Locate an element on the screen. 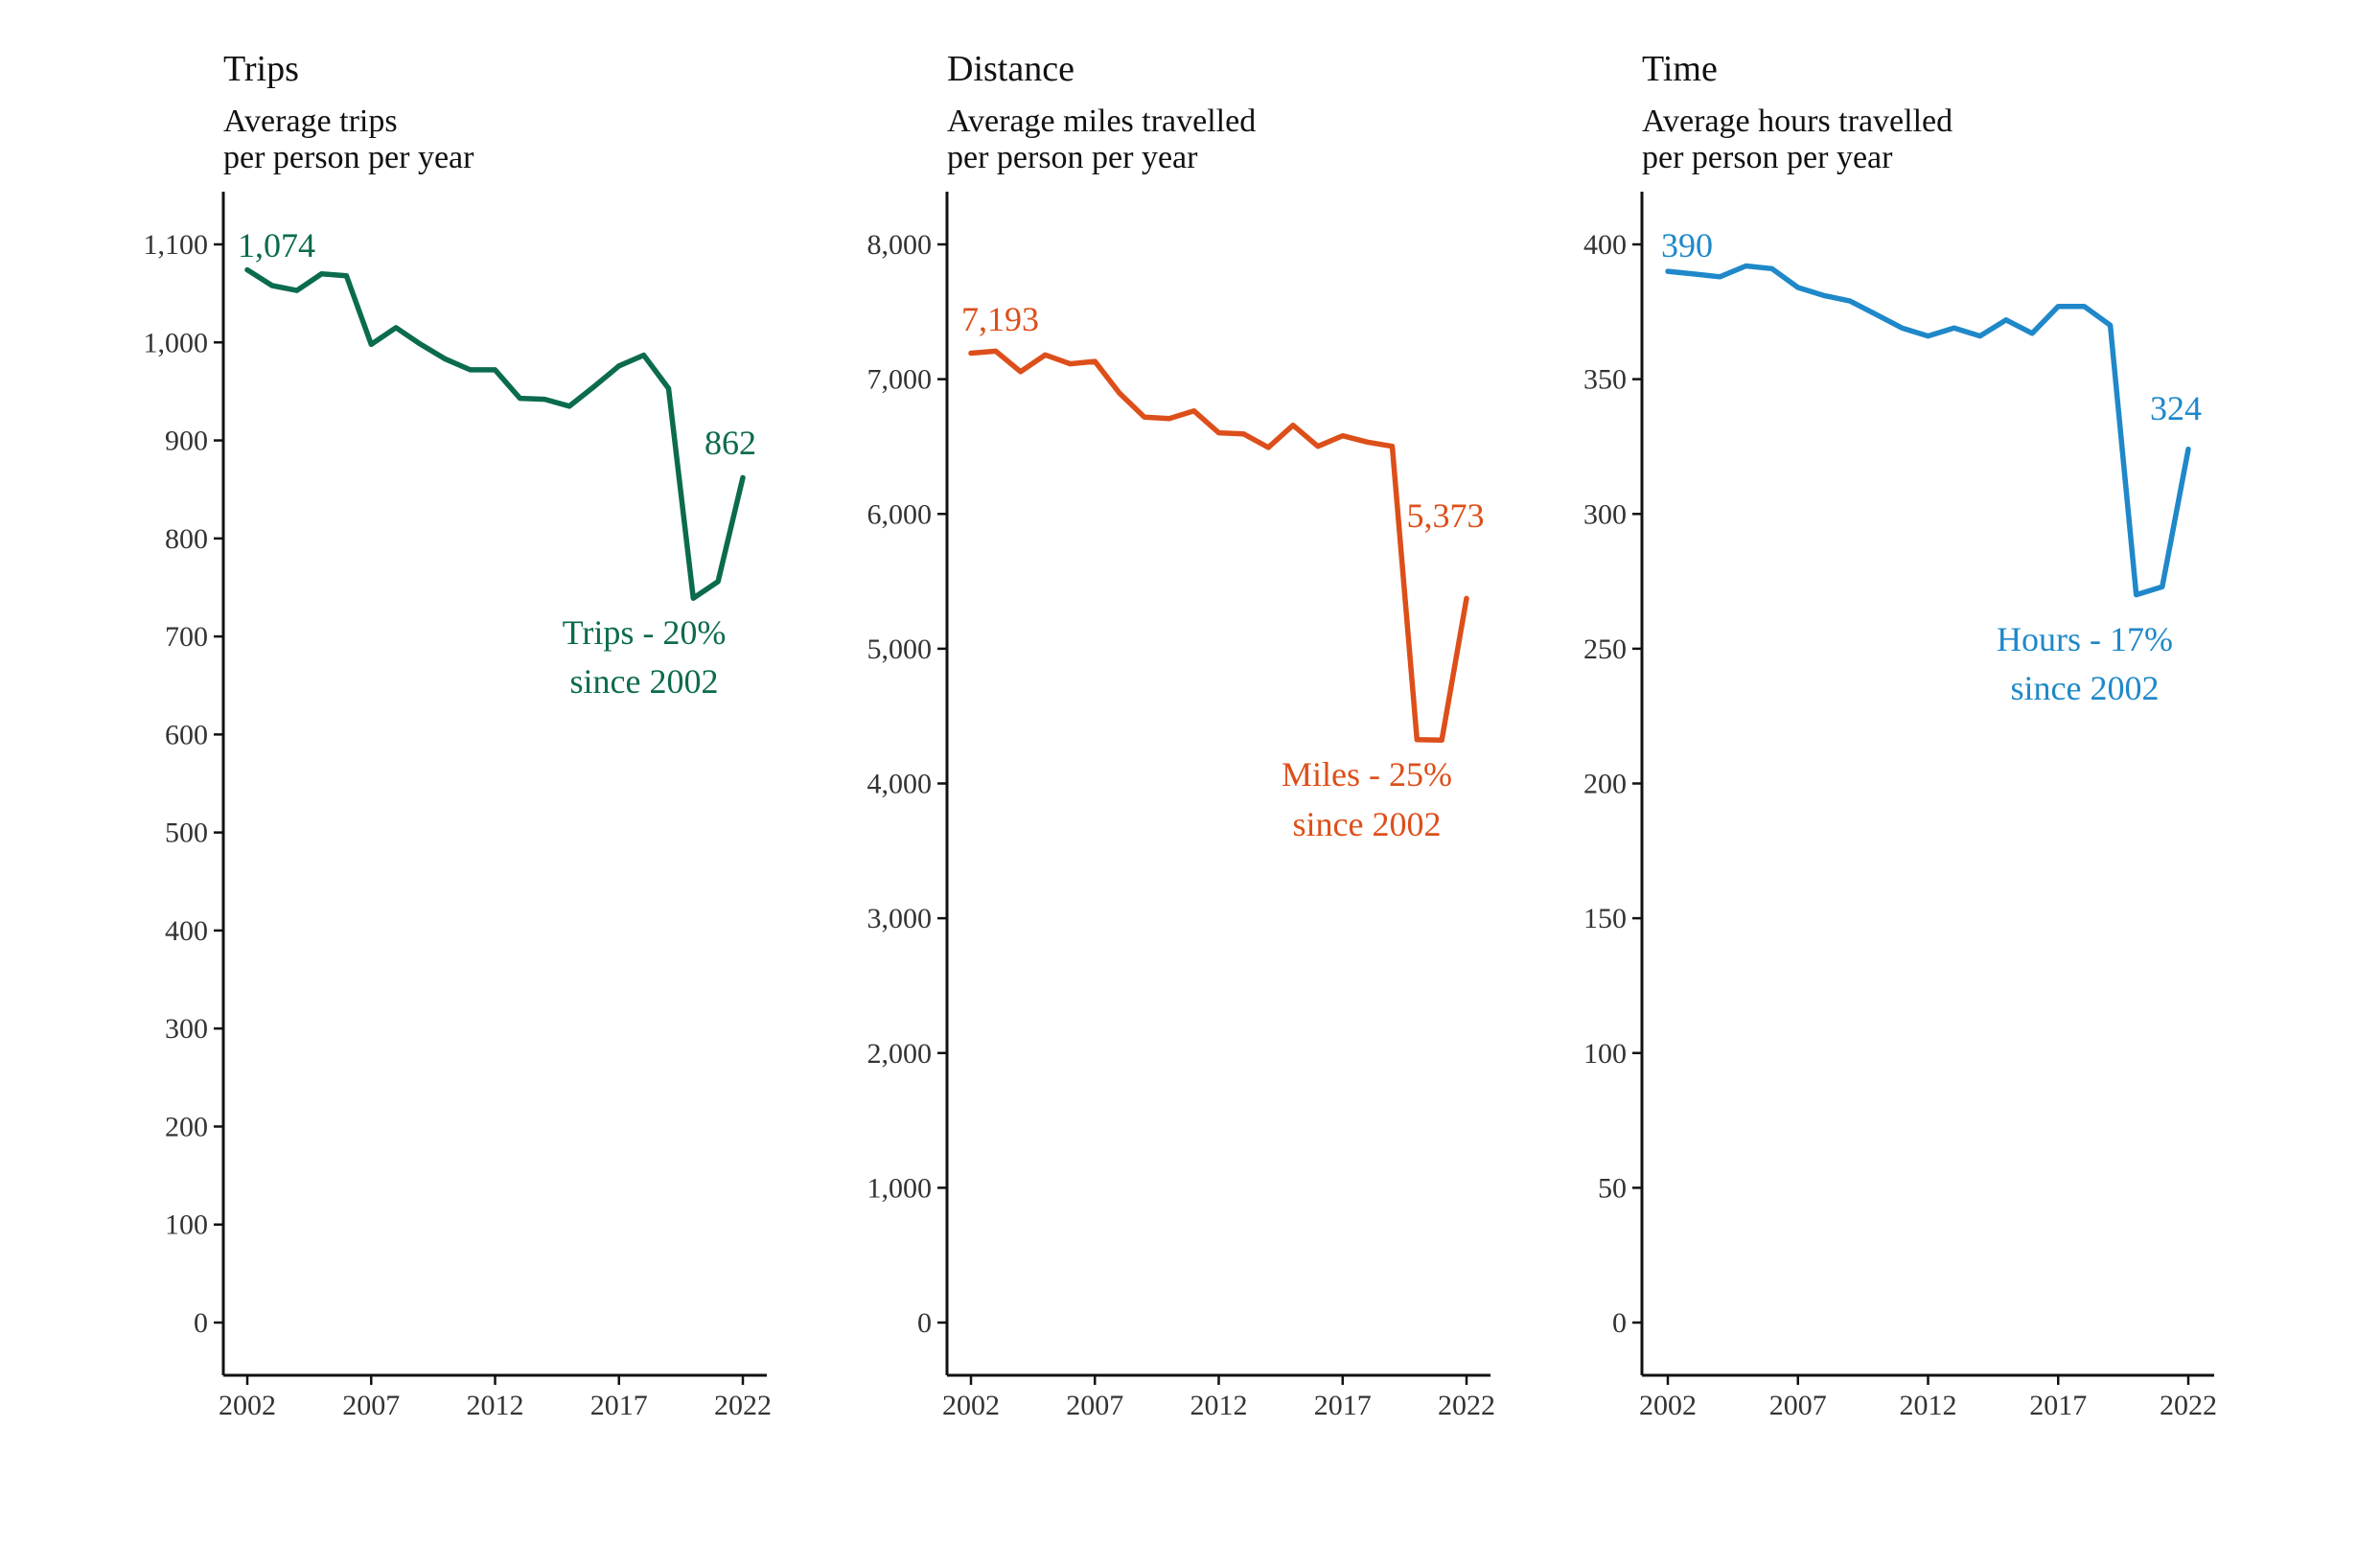 The image size is (2380, 1543). chart-subtitle-line: per person per year is located at coordinates (348, 157).